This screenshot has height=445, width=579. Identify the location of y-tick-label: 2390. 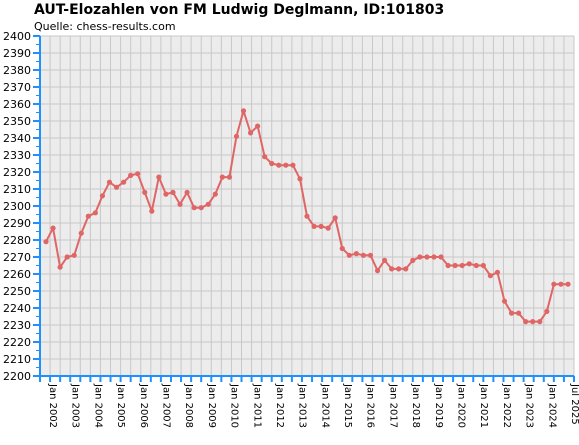
(17, 53).